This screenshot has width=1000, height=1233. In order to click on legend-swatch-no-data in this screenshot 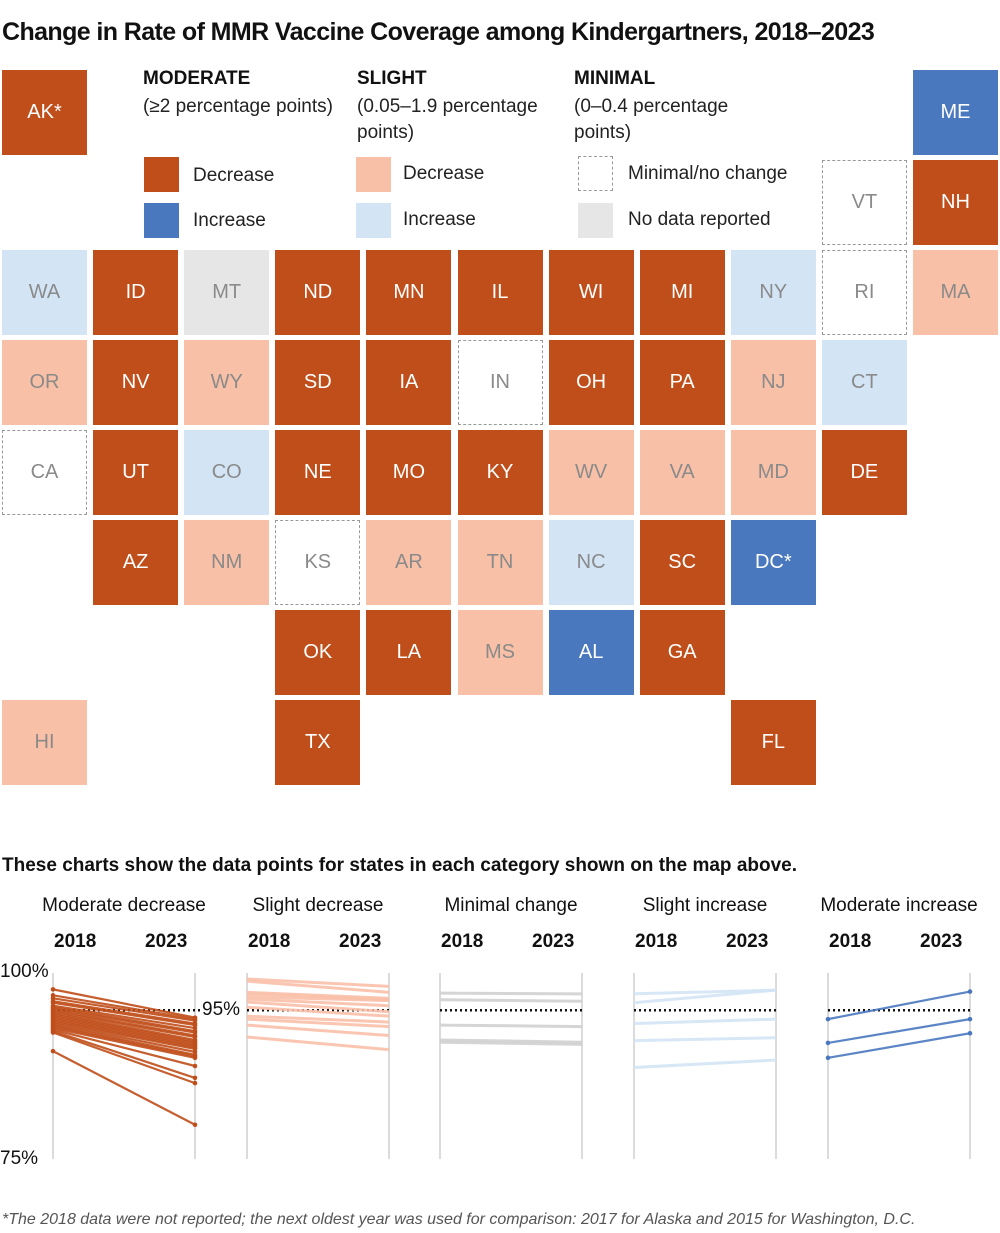, I will do `click(595, 220)`.